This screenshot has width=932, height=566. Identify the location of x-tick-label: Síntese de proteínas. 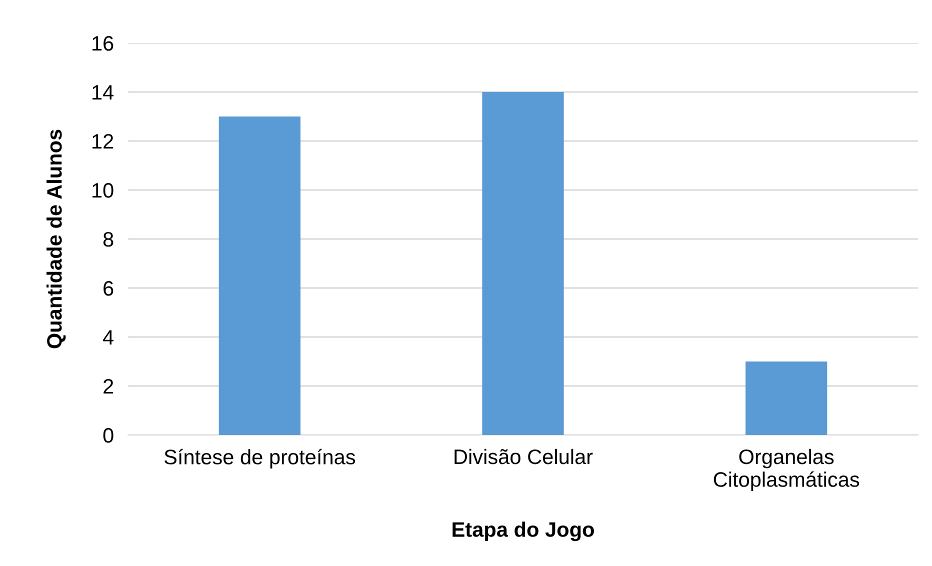
(260, 458).